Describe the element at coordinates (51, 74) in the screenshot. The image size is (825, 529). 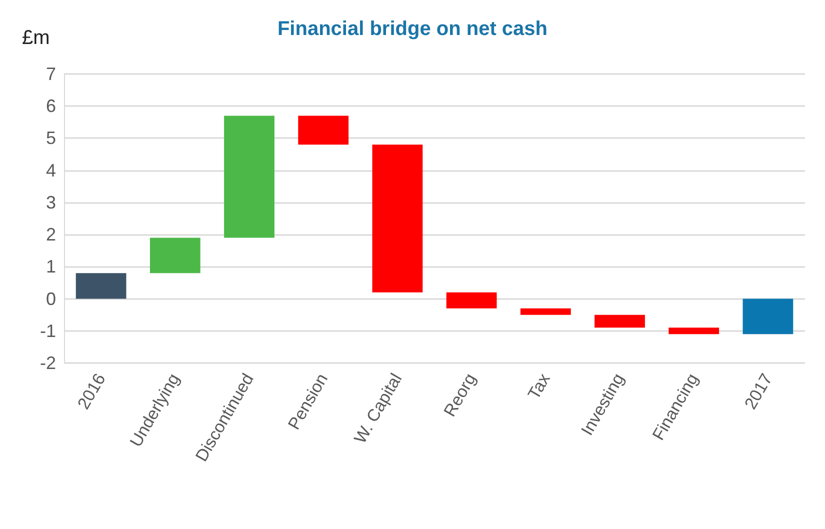
I see `y-tick-label: 7` at that location.